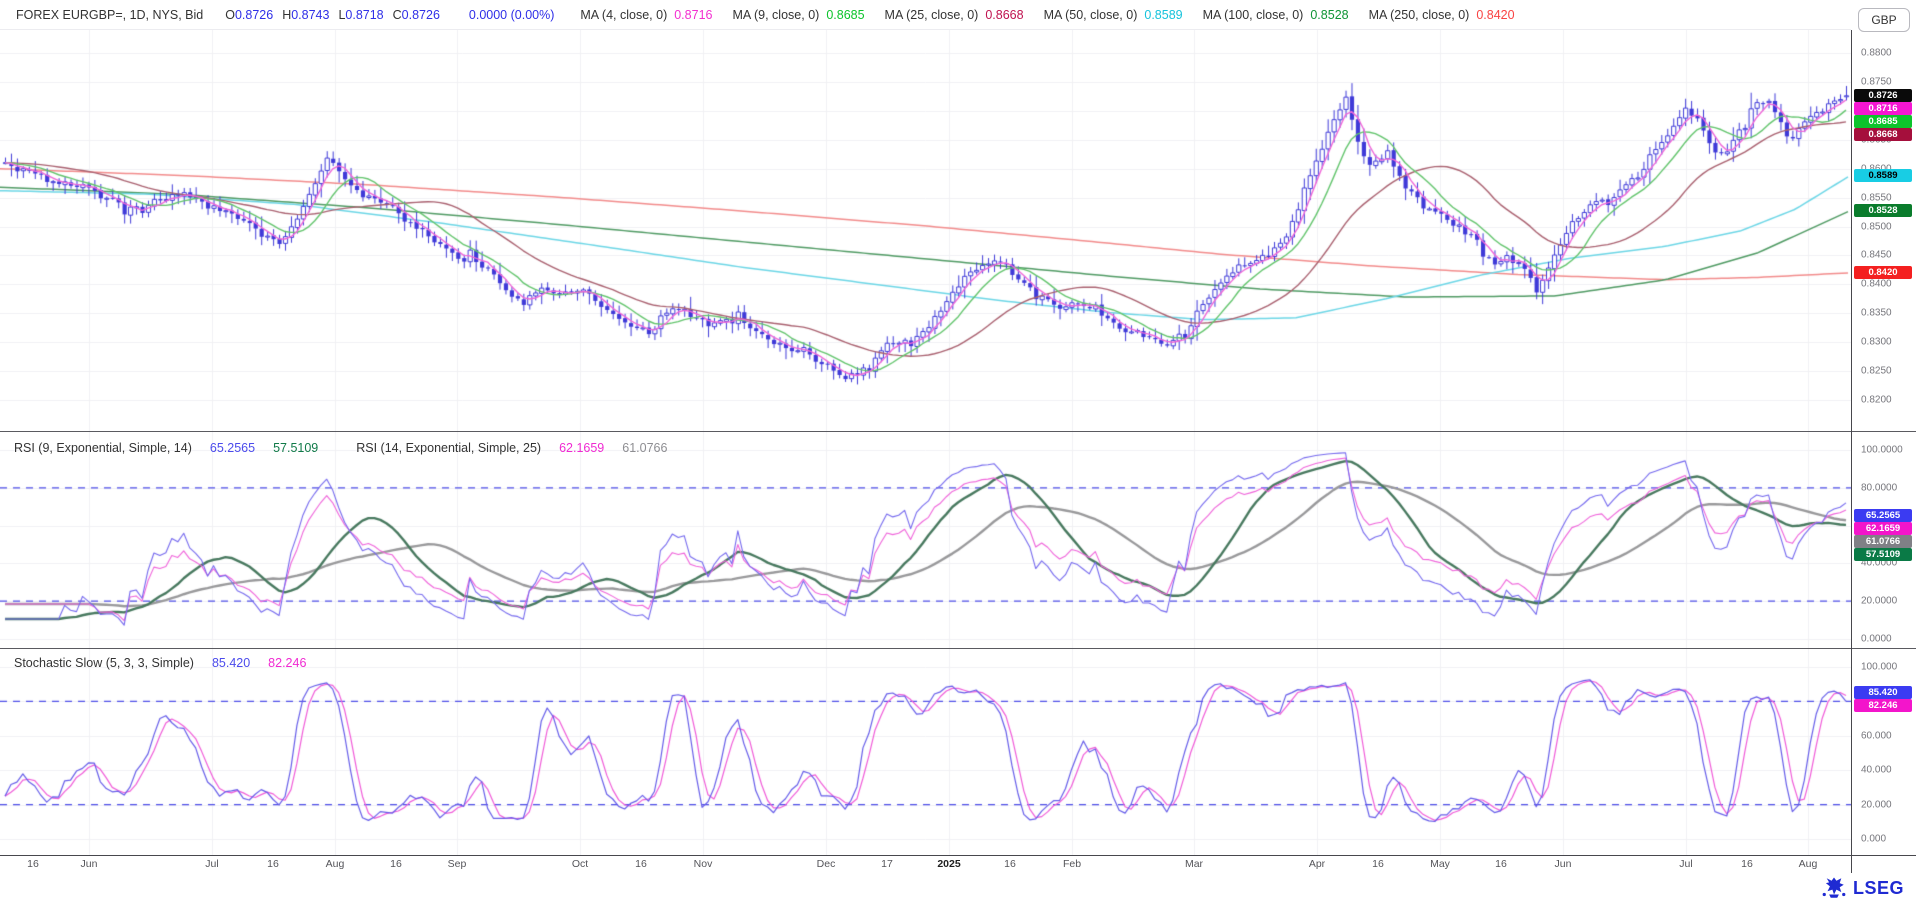  Describe the element at coordinates (1834, 887) in the screenshot. I see `lseg-crest-icon` at that location.